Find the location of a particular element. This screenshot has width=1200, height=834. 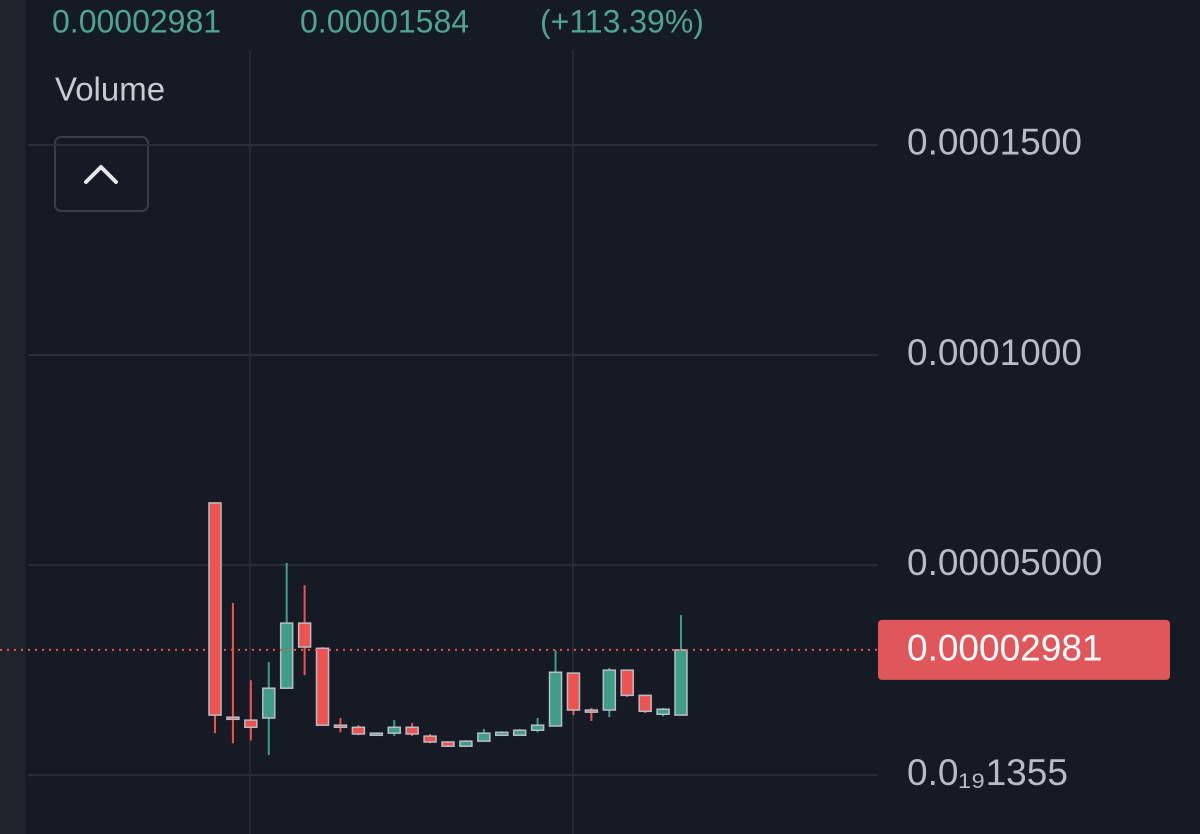

last-price: 0.00002981 is located at coordinates (136, 21).